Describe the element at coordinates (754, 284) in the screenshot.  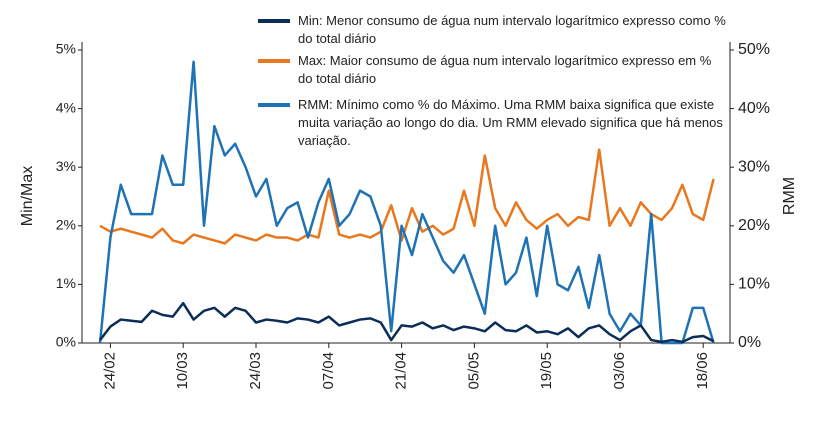
I see `y2-tick-label: 10%` at that location.